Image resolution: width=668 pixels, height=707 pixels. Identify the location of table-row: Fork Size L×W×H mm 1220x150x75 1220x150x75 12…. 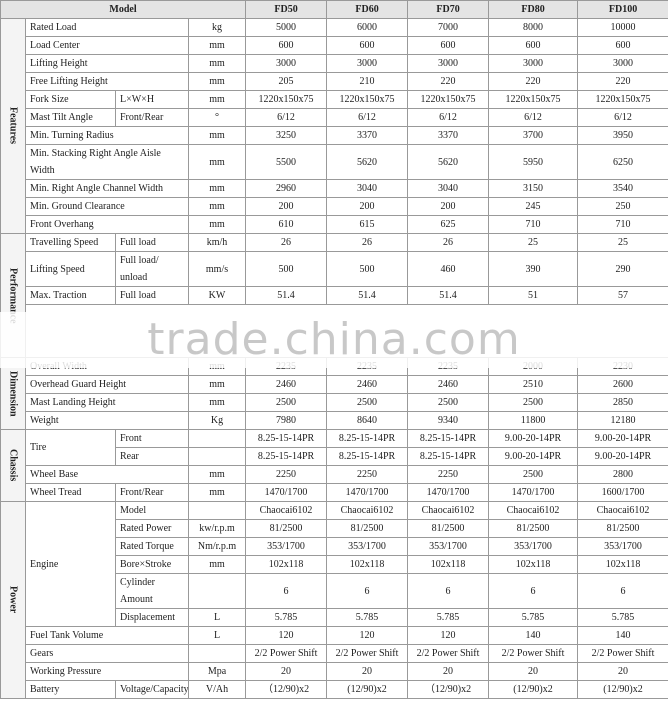
(334, 99).